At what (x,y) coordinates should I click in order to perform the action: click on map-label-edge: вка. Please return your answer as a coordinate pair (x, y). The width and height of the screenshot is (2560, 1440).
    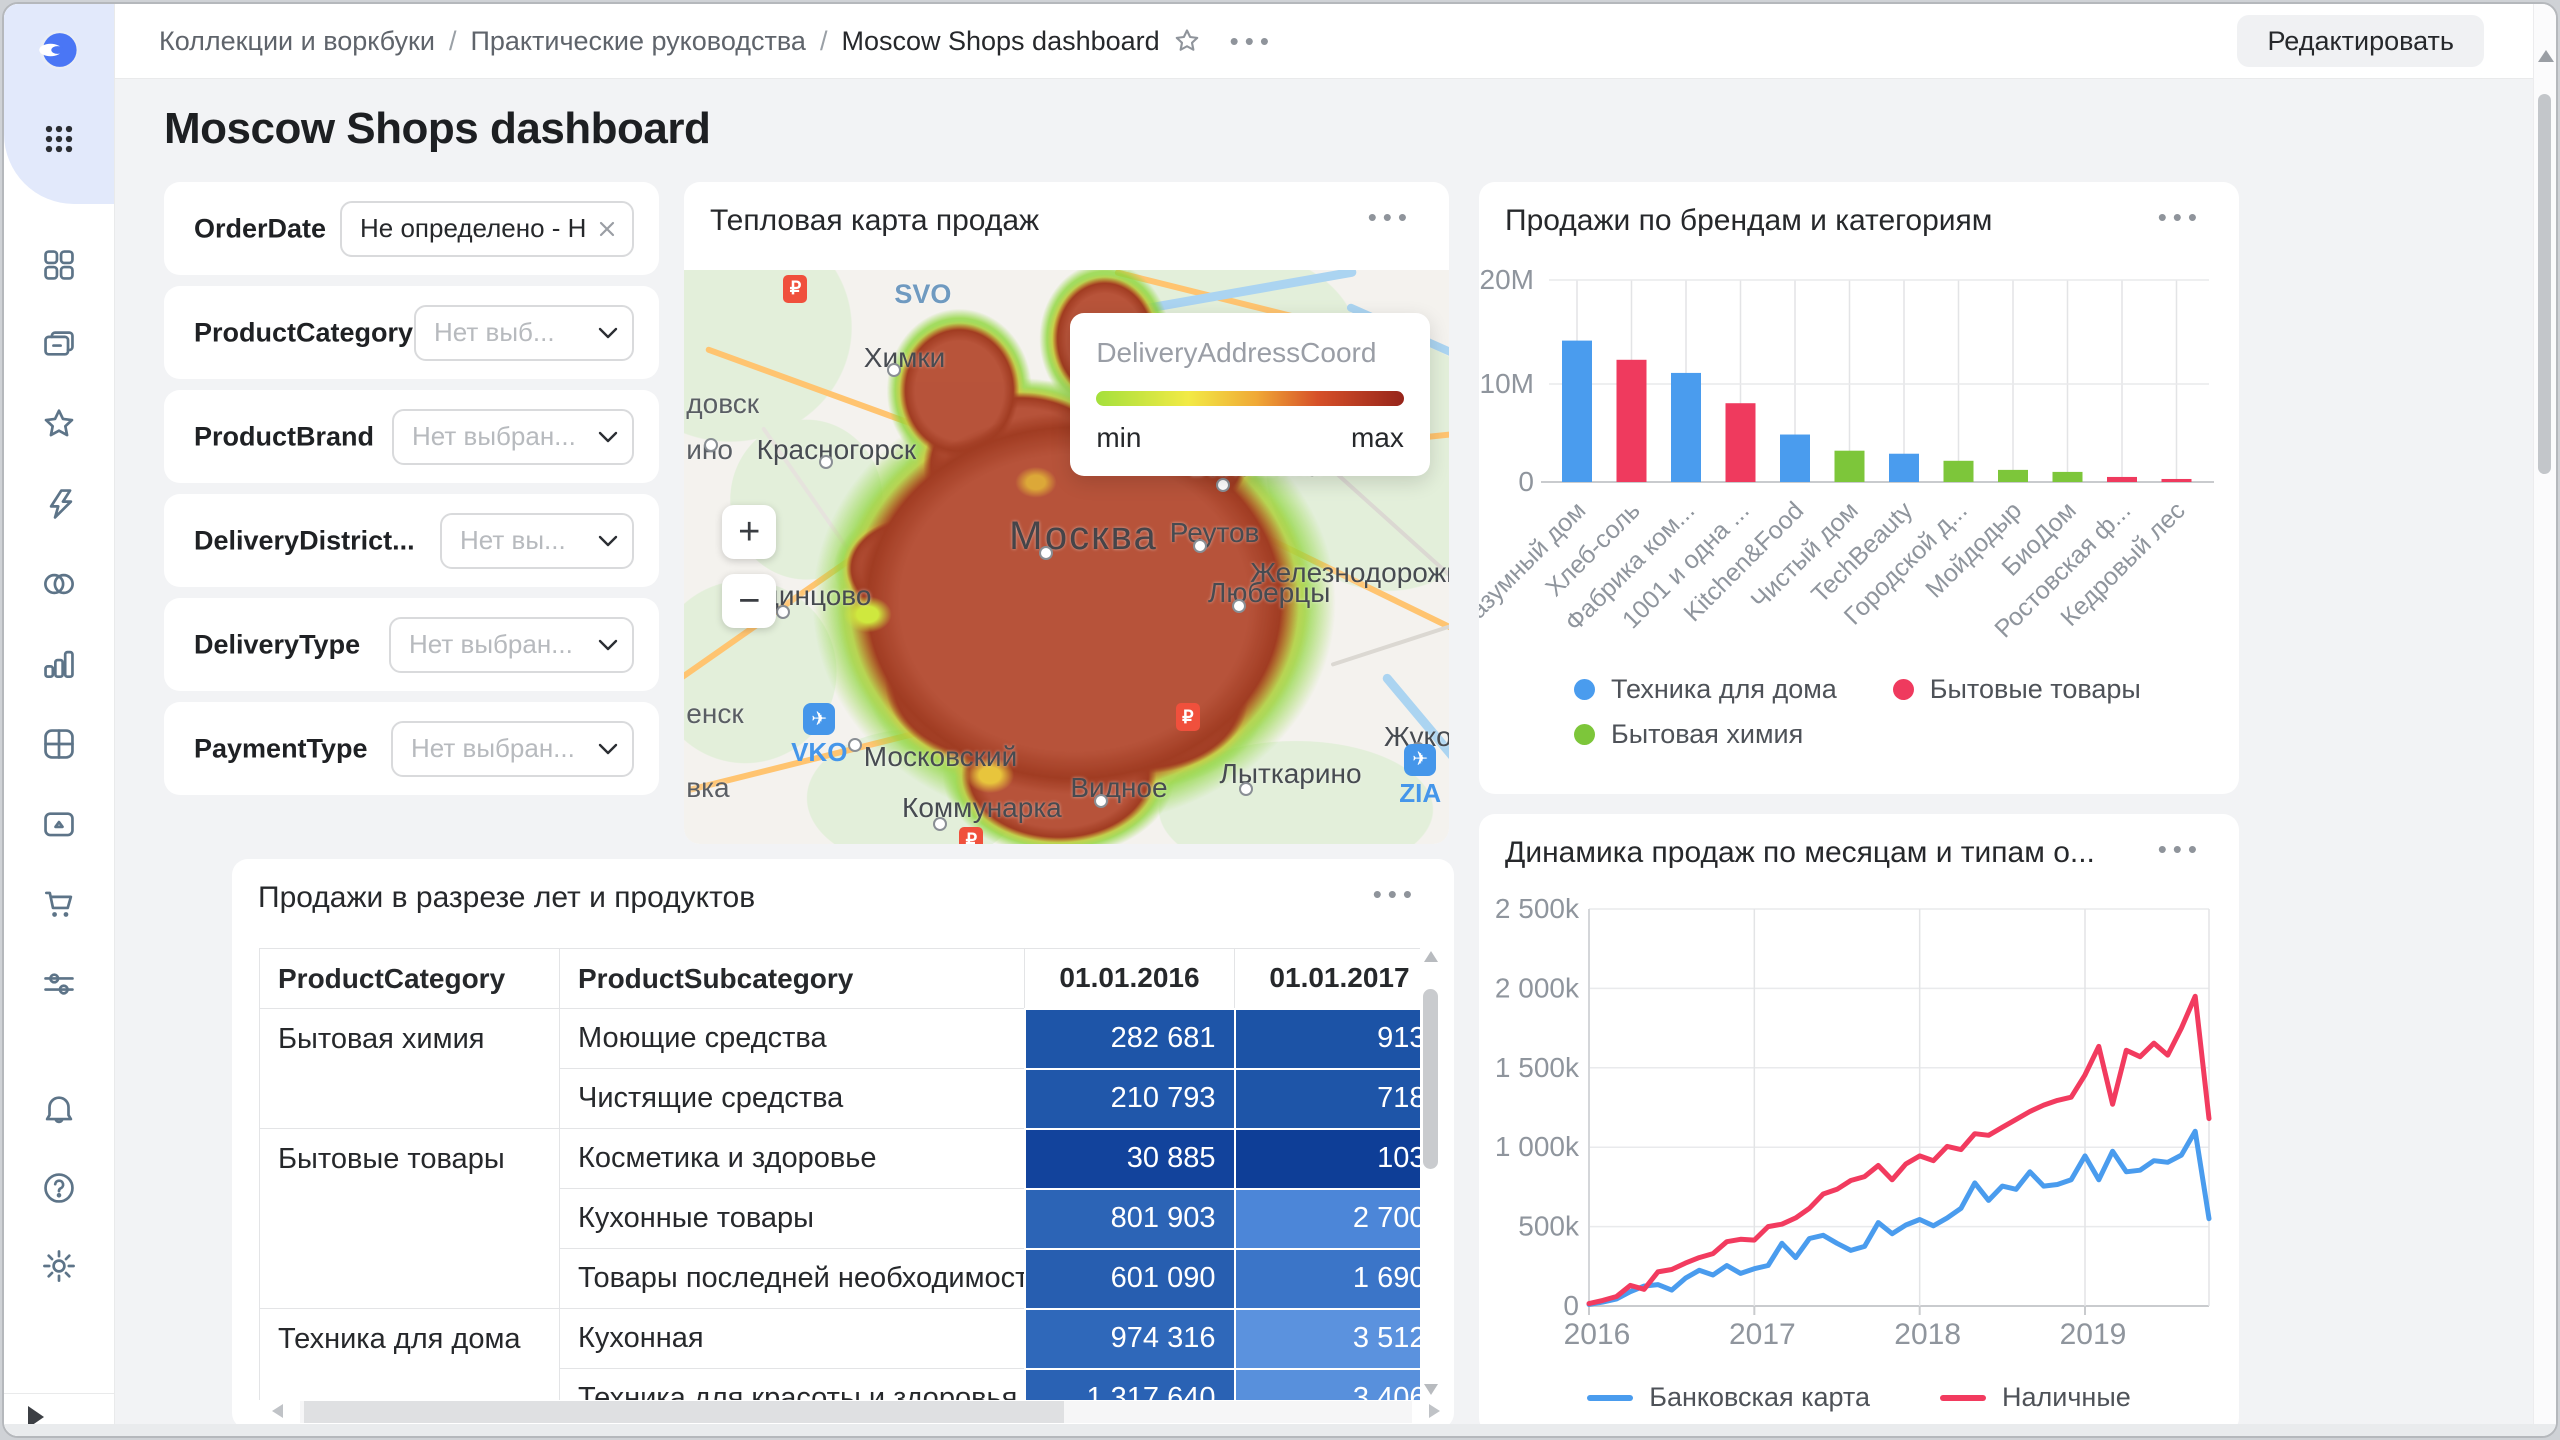
    Looking at the image, I should click on (708, 788).